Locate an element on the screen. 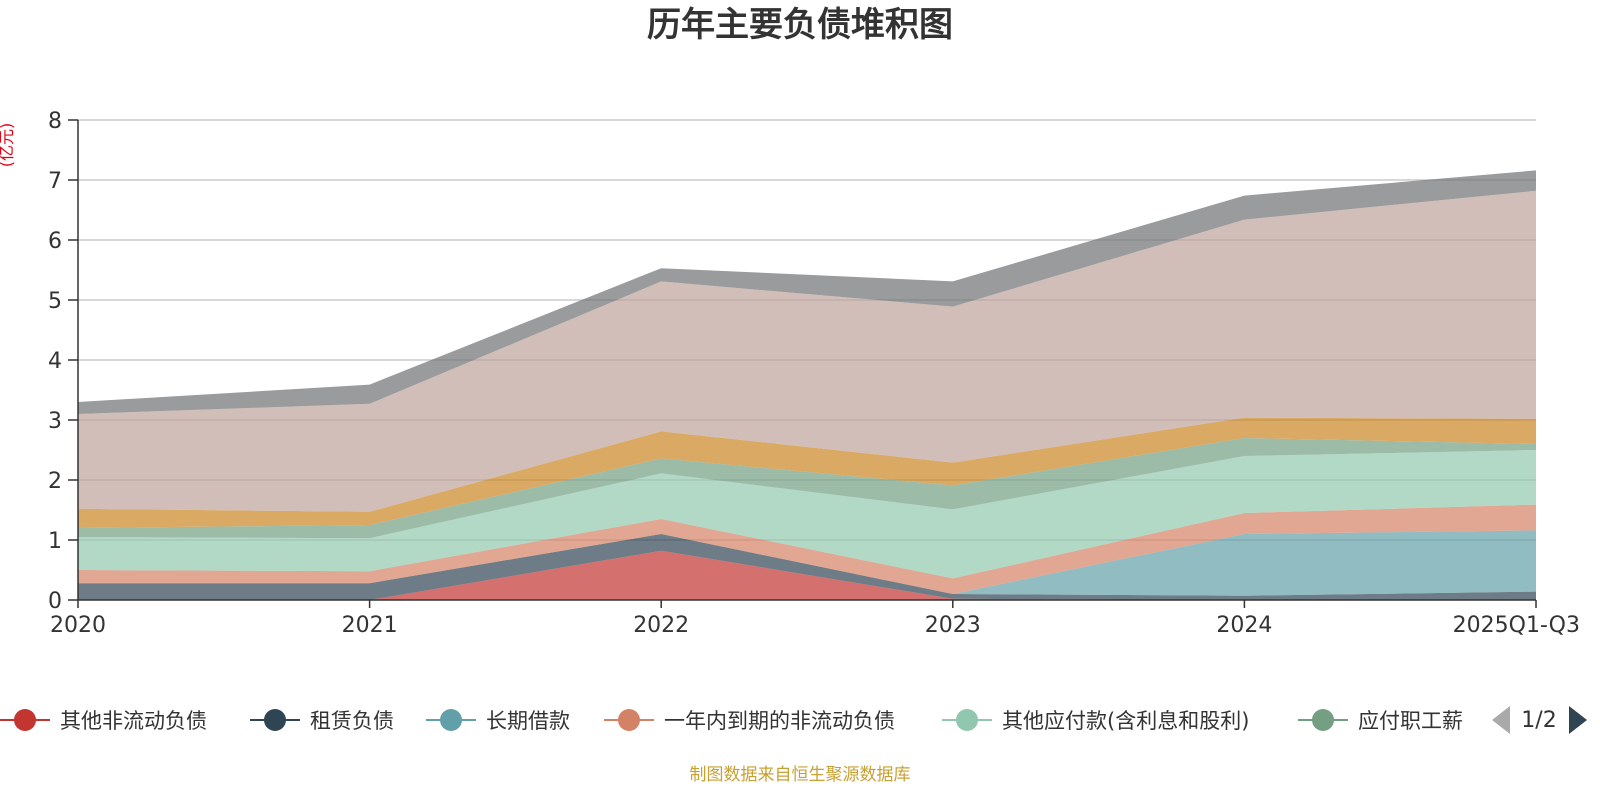  legend-label: 其他应付款(含利息和股利) is located at coordinates (1125, 721).